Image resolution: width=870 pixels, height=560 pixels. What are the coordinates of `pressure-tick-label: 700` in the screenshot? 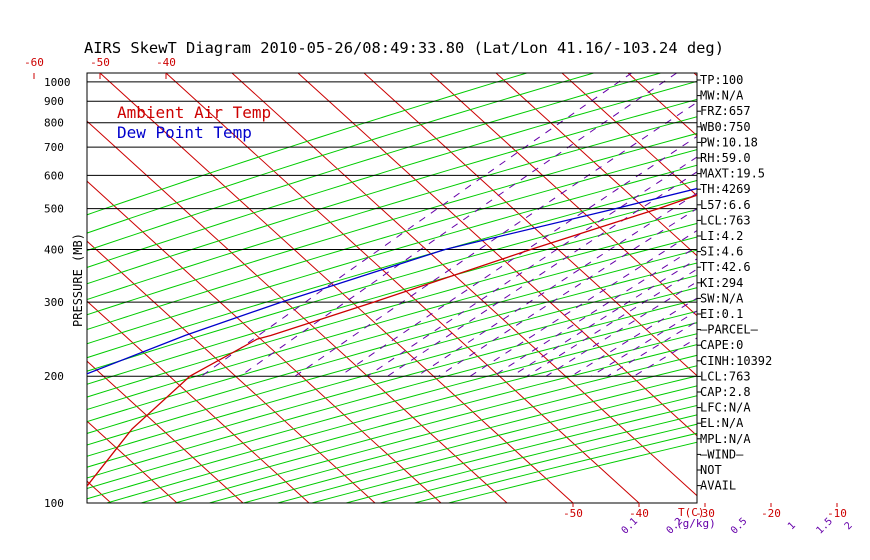 It's located at (54, 147).